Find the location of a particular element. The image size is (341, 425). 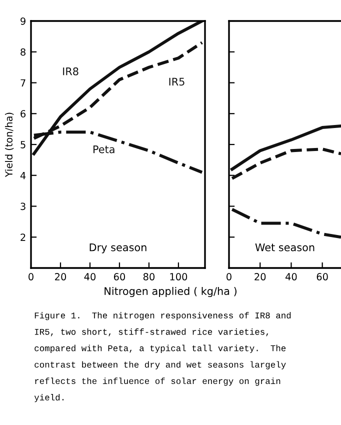

y-tick-label: 5 is located at coordinates (23, 144).